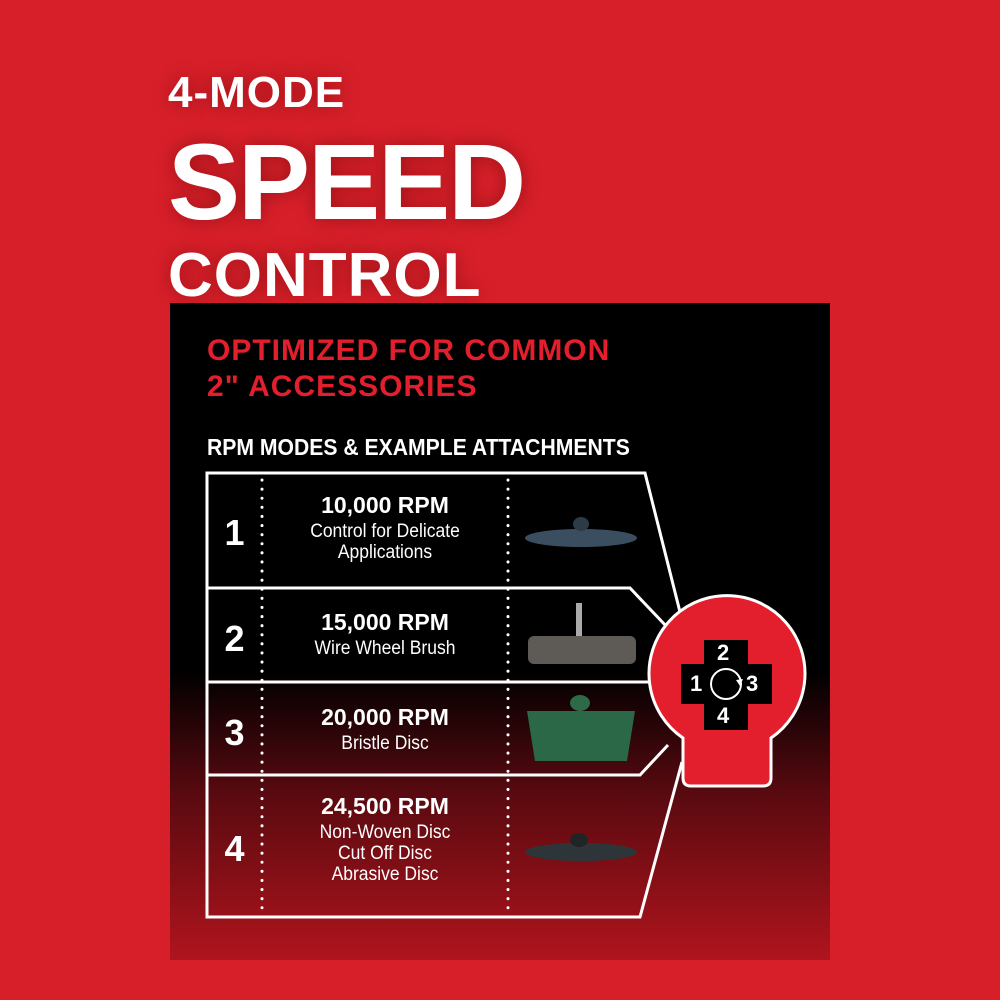  Describe the element at coordinates (581, 728) in the screenshot. I see `bristle-disc-icon` at that location.